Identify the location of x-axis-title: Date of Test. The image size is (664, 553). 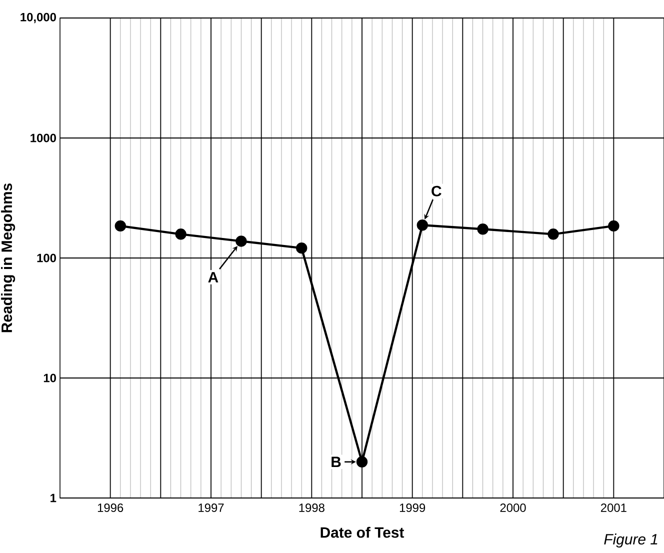
(362, 532).